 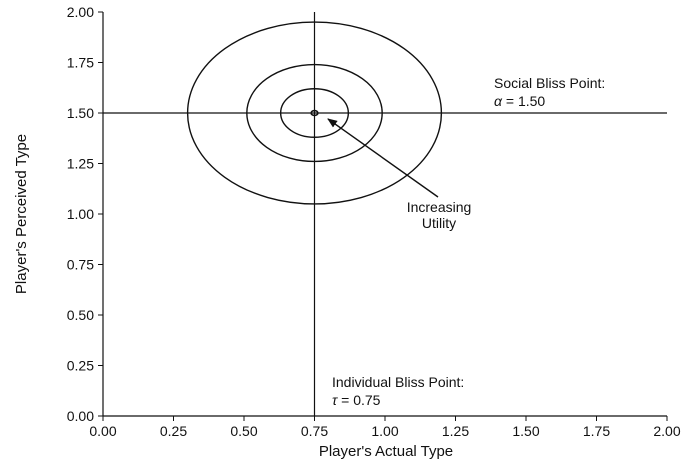 I want to click on individual-bliss-value: τ = 0.75, so click(x=356, y=400).